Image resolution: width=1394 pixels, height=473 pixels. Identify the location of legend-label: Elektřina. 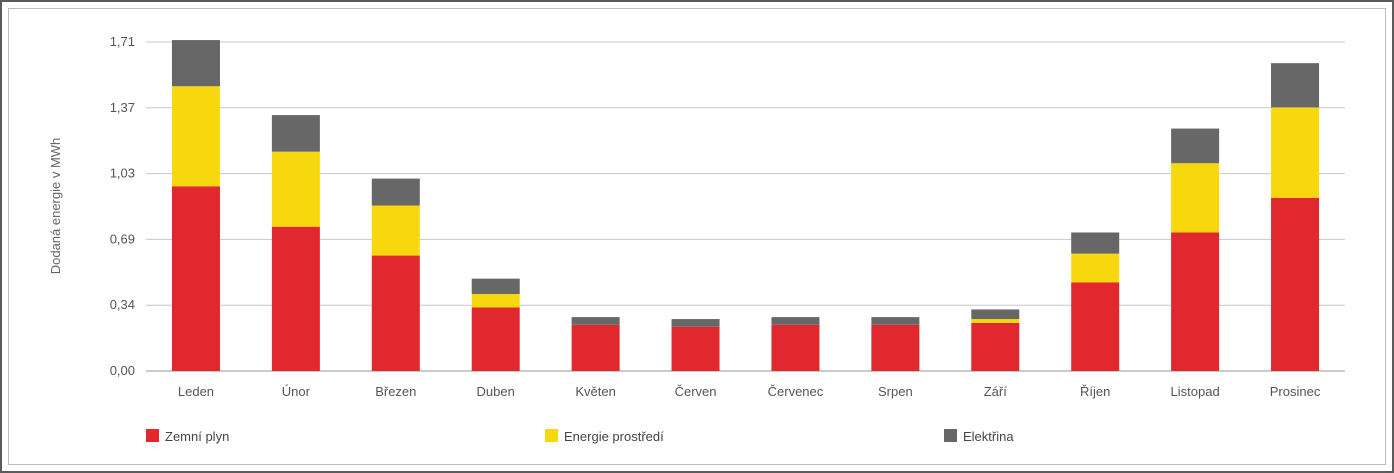
(988, 436).